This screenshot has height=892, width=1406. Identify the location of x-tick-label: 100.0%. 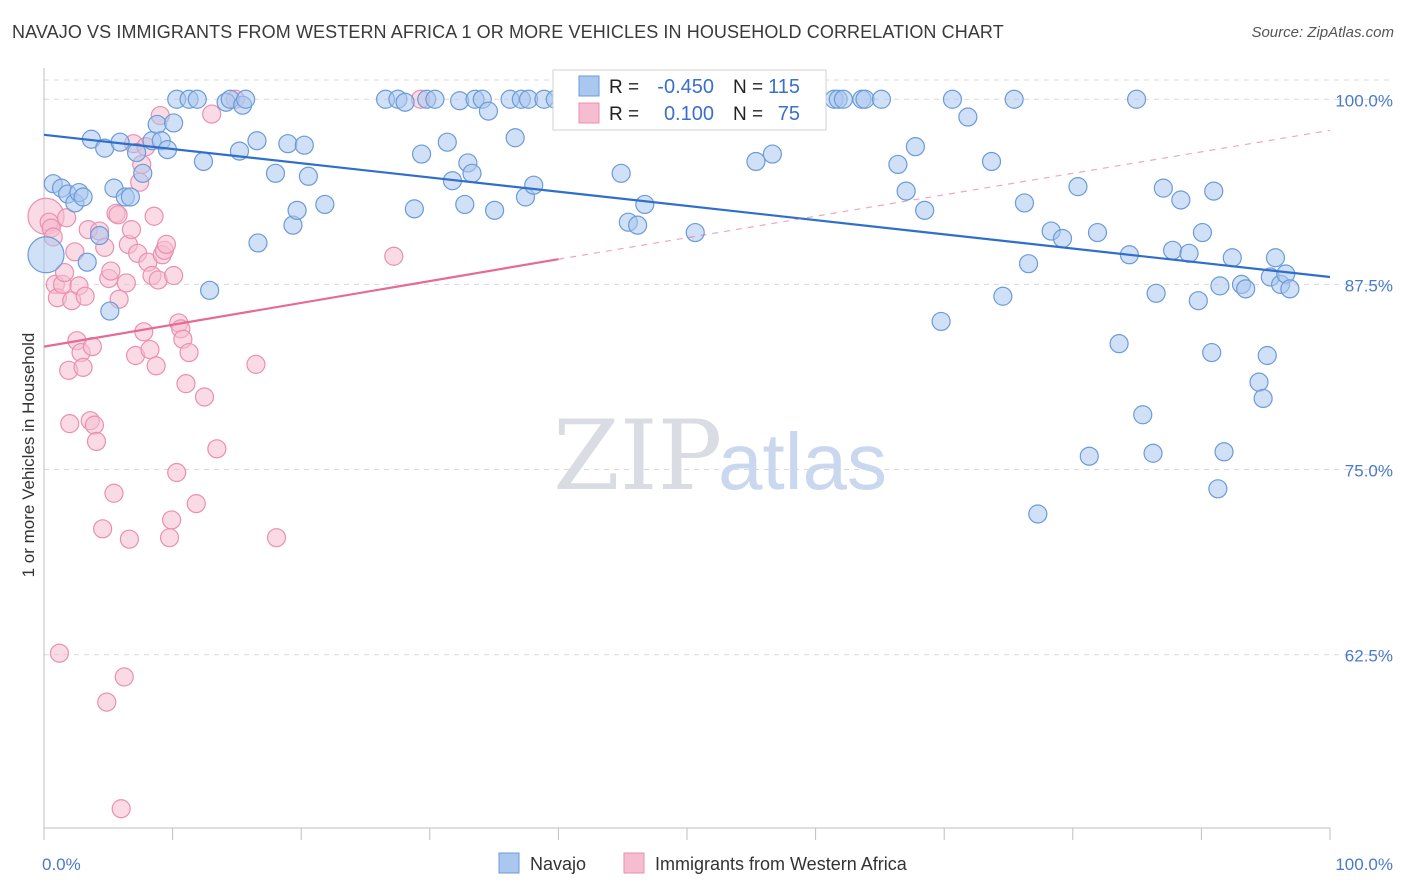
(1364, 864).